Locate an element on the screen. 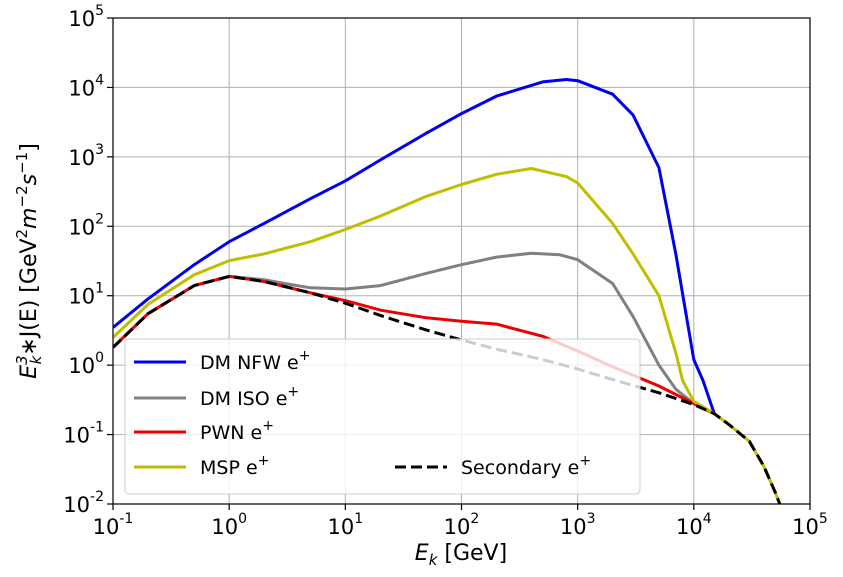  x-tick-label: 10¹ is located at coordinates (346, 525).